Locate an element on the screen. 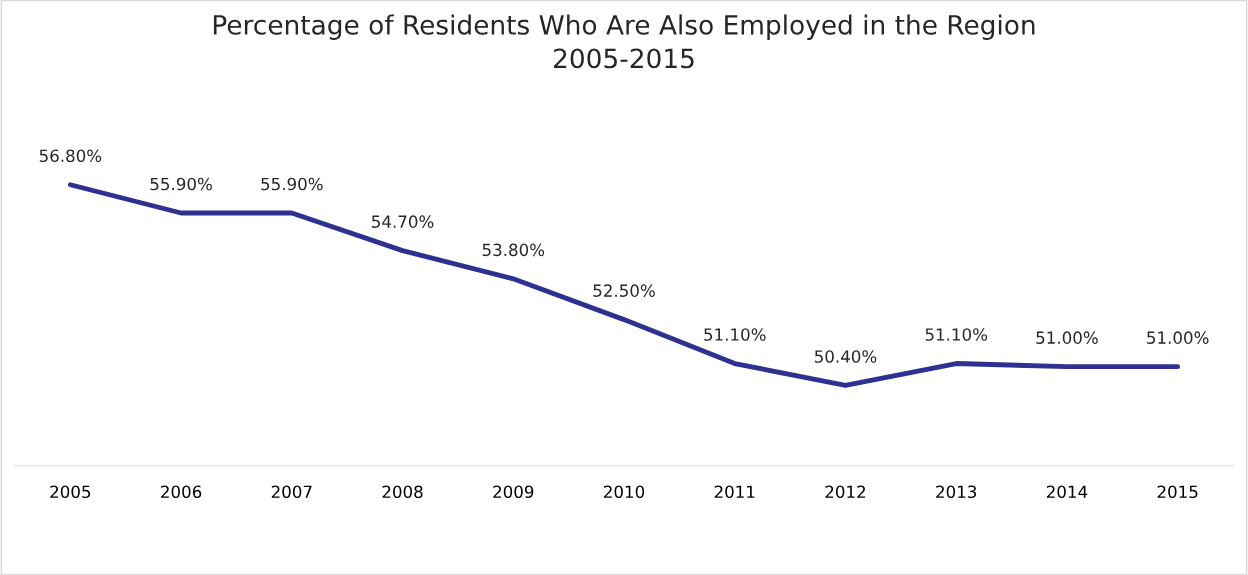 The width and height of the screenshot is (1248, 575). data-label: 53.80% is located at coordinates (513, 250).